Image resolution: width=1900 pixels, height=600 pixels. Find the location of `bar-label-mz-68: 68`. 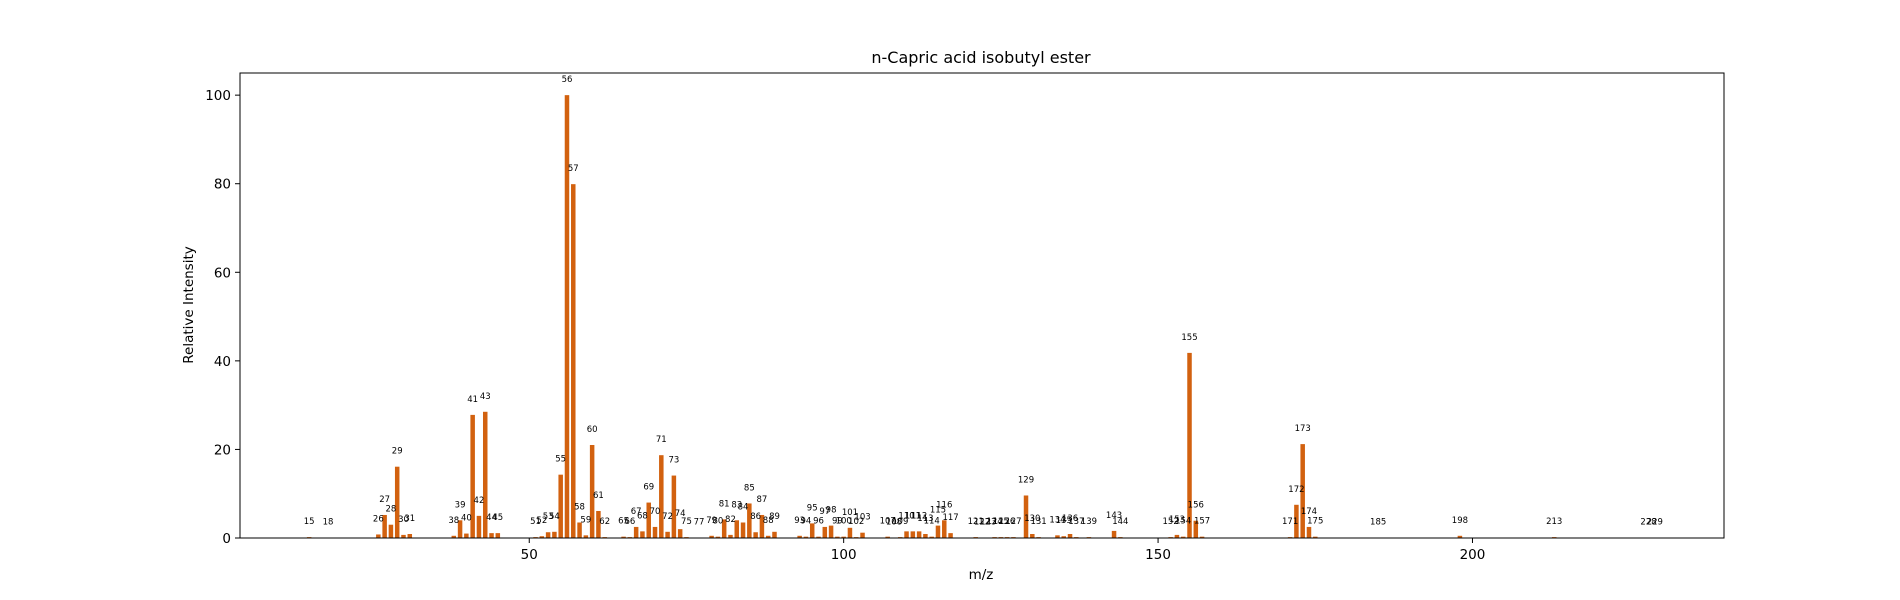

bar-label-mz-68: 68 is located at coordinates (642, 516).